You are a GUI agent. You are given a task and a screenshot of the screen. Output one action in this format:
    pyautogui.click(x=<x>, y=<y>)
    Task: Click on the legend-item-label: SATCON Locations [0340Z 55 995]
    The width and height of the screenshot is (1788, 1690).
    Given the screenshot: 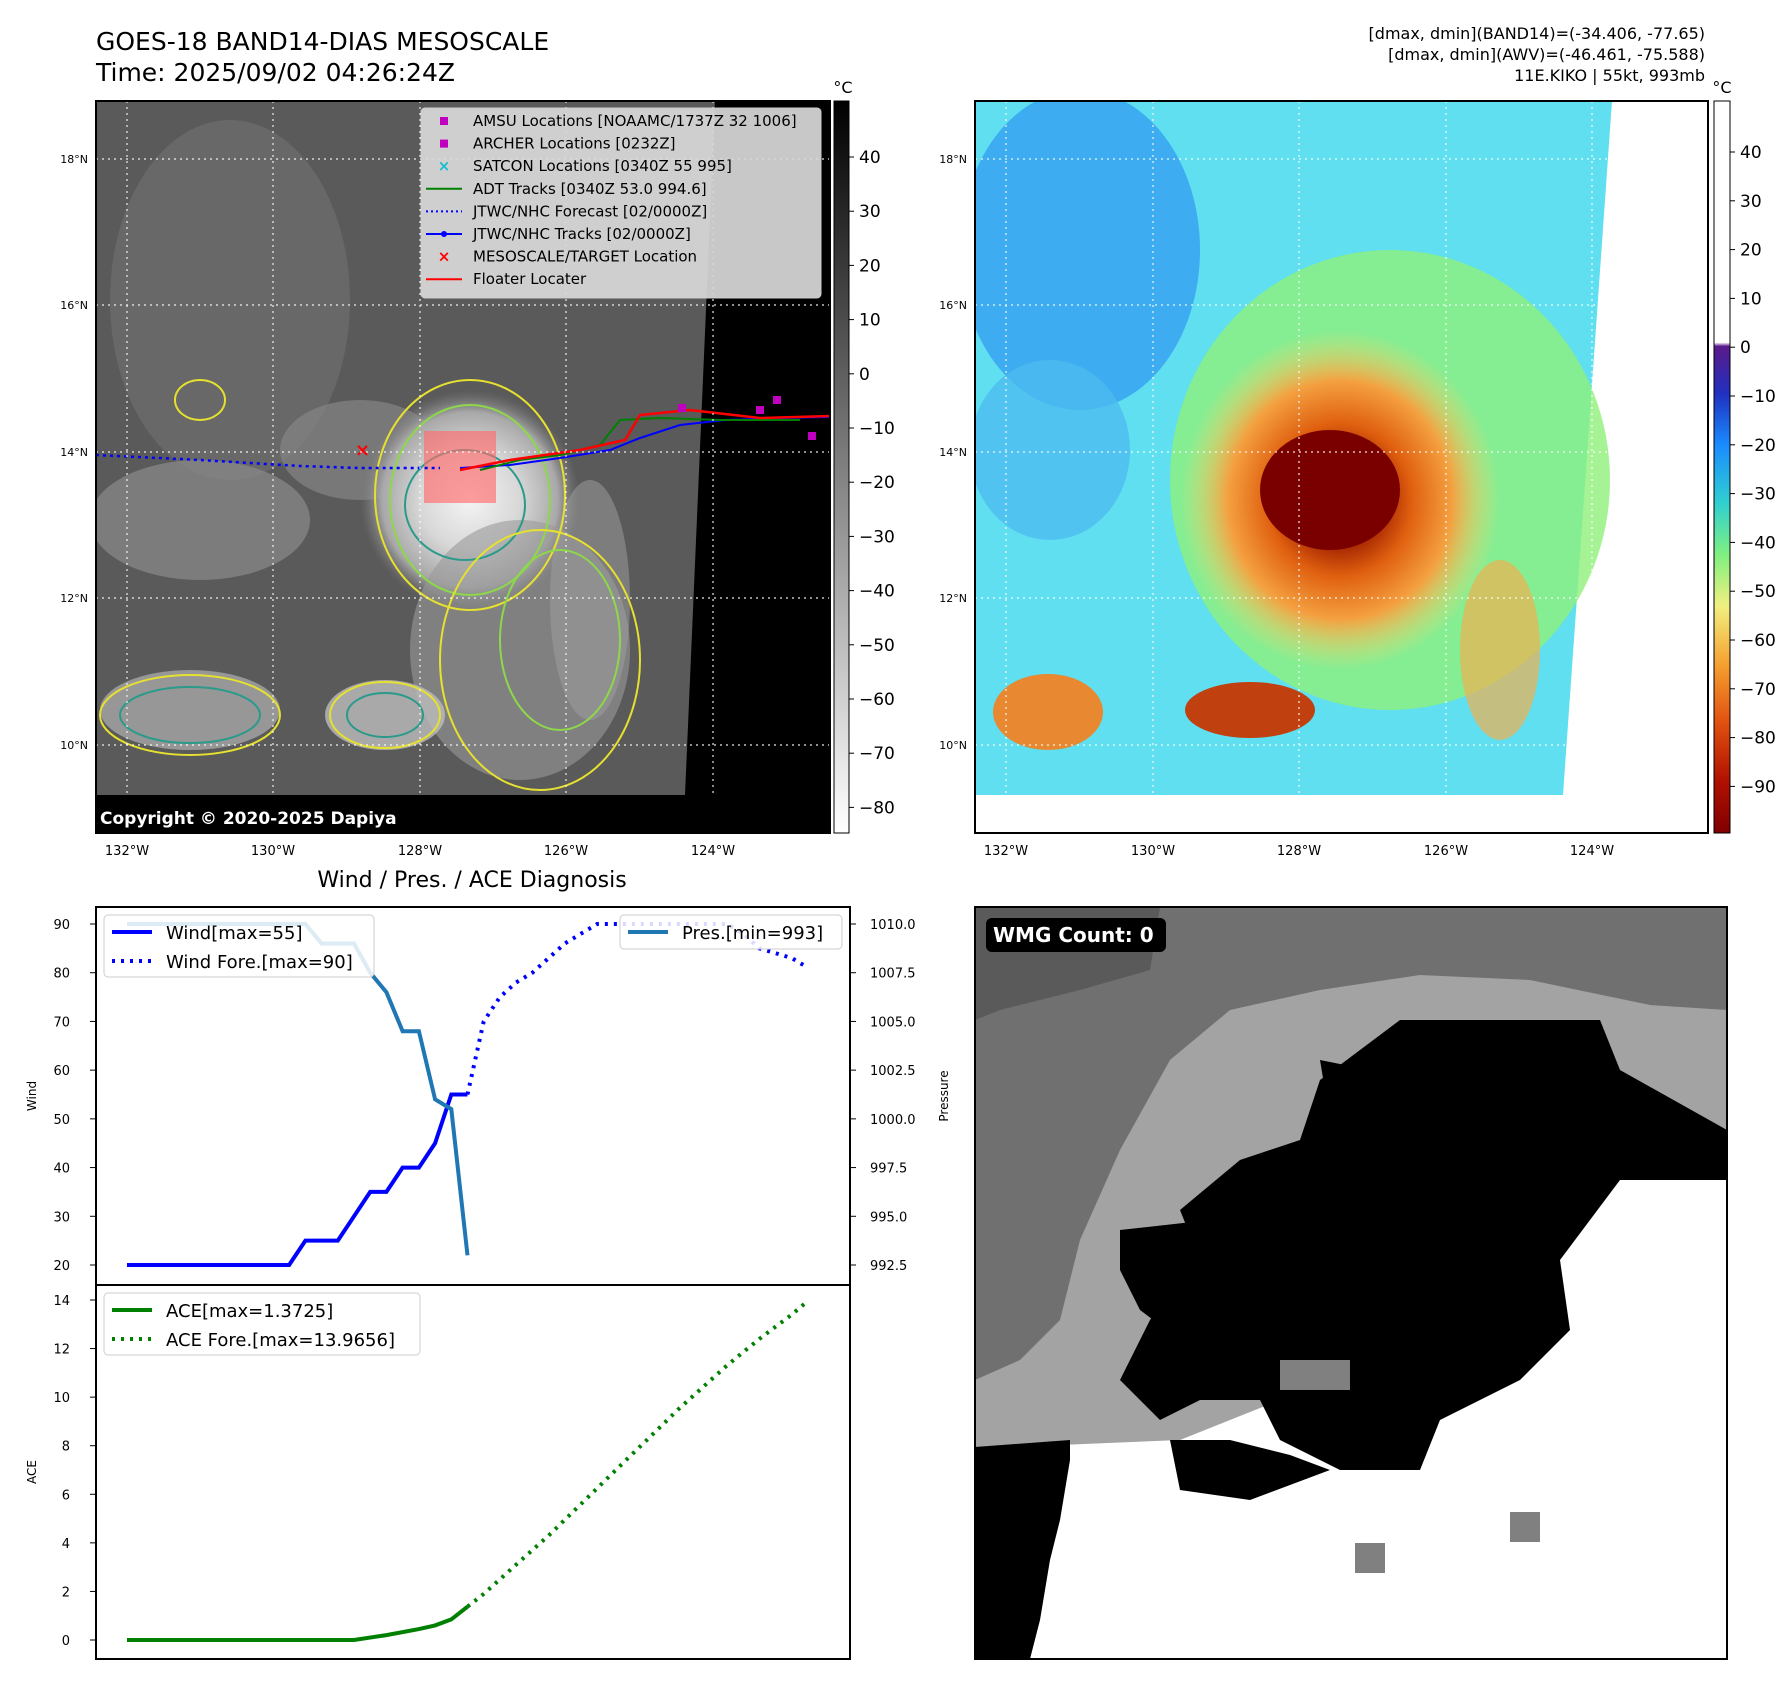 What is the action you would take?
    pyautogui.click(x=602, y=166)
    